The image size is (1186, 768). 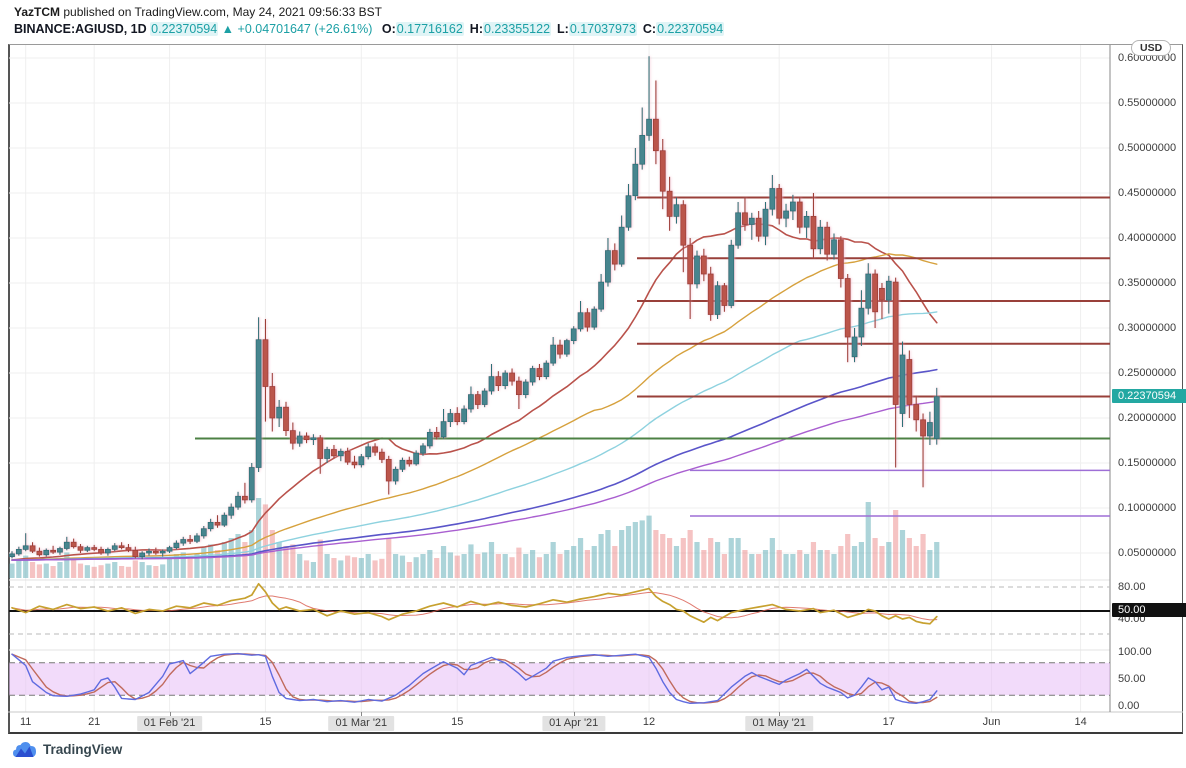 I want to click on tradingview-logo: TradingView, so click(x=67, y=749).